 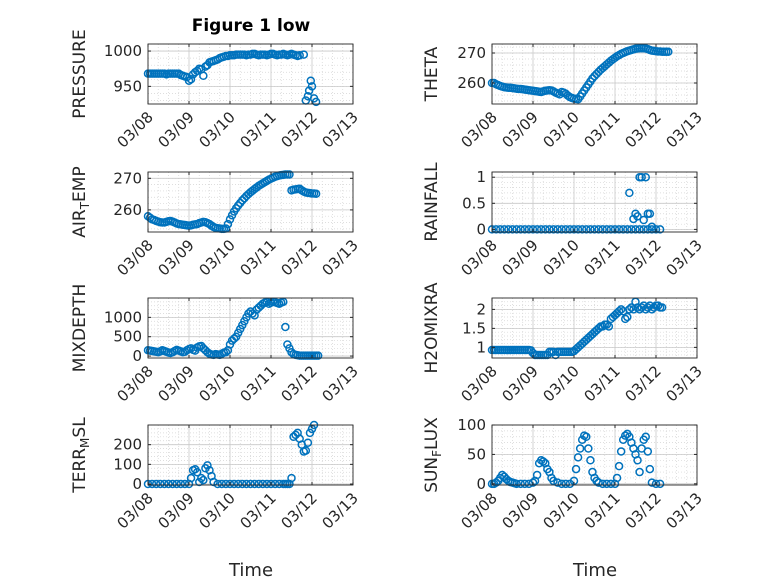 What do you see at coordinates (80, 471) in the screenshot?
I see `y-axis-label-part: TERR` at bounding box center [80, 471].